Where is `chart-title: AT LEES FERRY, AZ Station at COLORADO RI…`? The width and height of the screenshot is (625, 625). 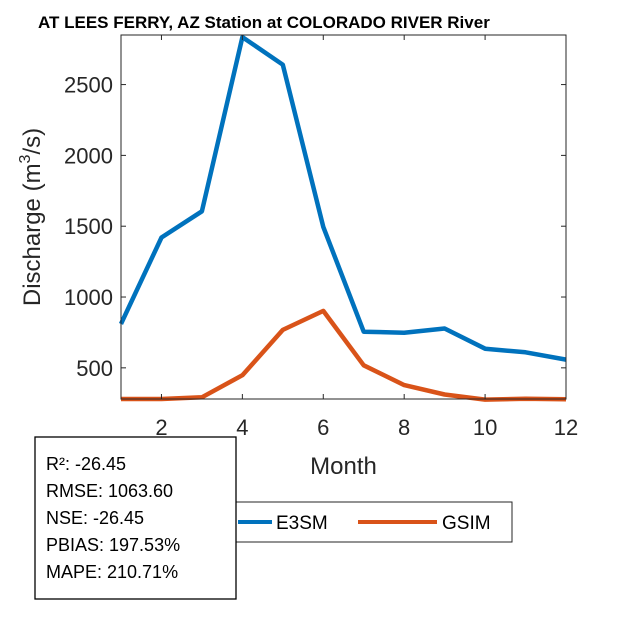 chart-title: AT LEES FERRY, AZ Station at COLORADO RI… is located at coordinates (264, 22).